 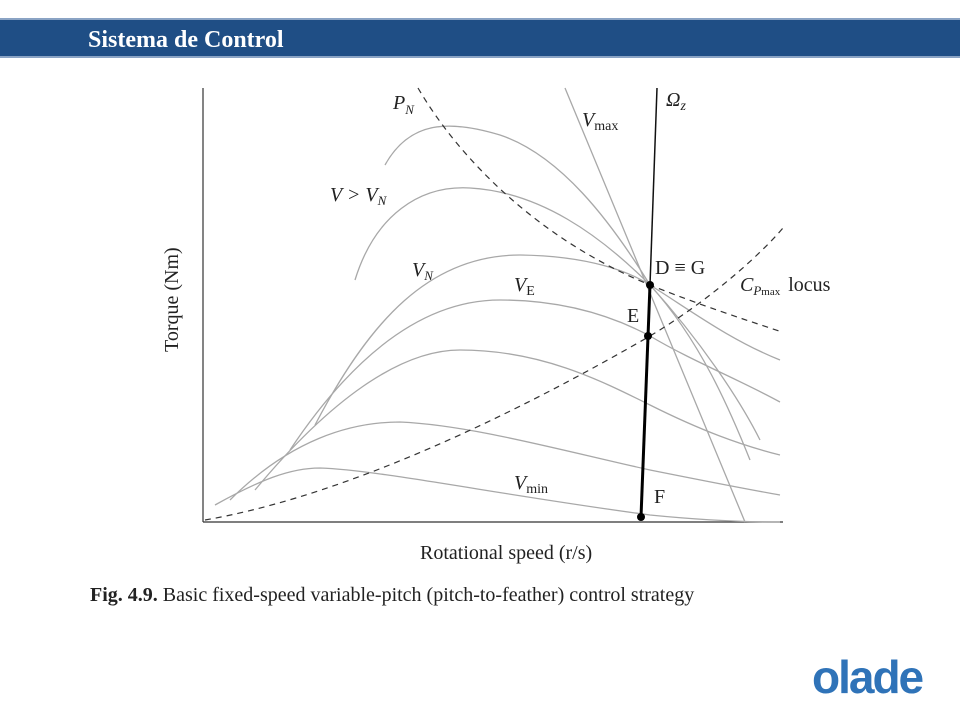 I want to click on label-p-n: PN, so click(x=403, y=104).